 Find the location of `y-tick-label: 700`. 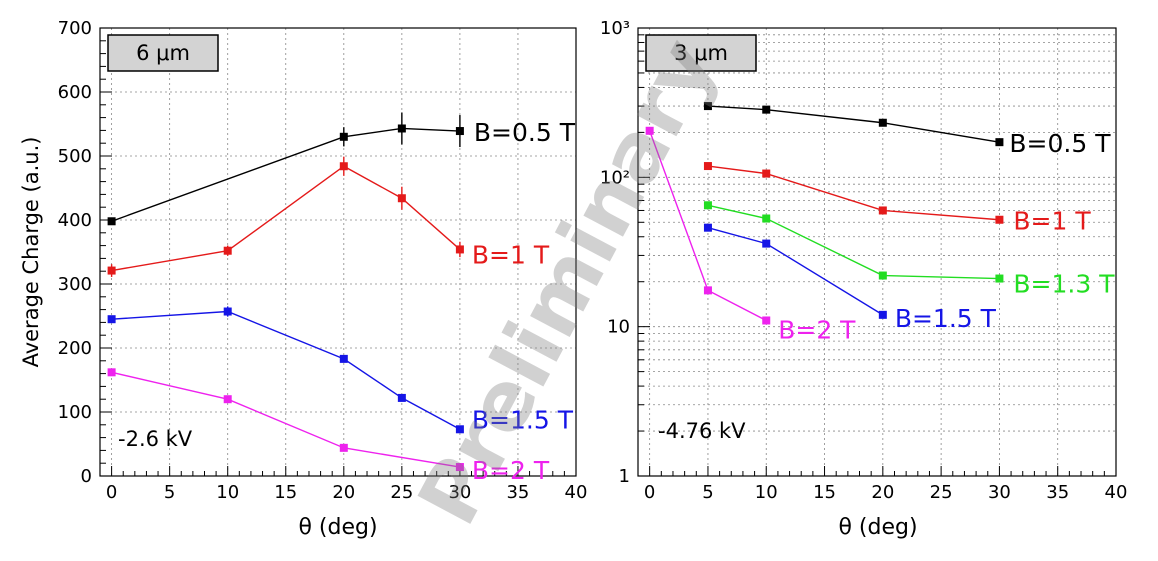

y-tick-label: 700 is located at coordinates (75, 28).